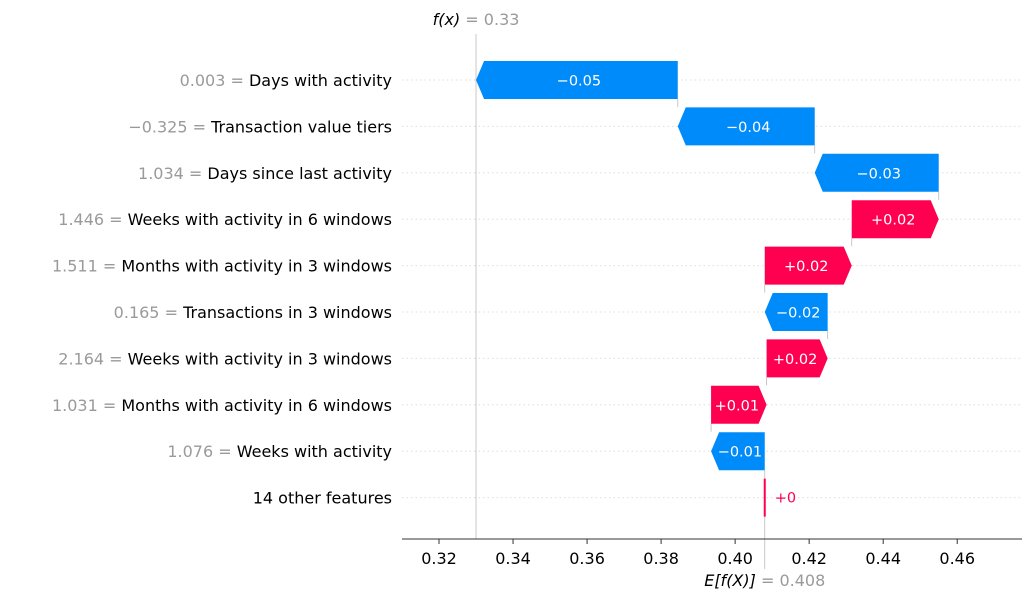 This screenshot has height=600, width=1032. What do you see at coordinates (137, 312) in the screenshot?
I see `feature-value: 0.165` at bounding box center [137, 312].